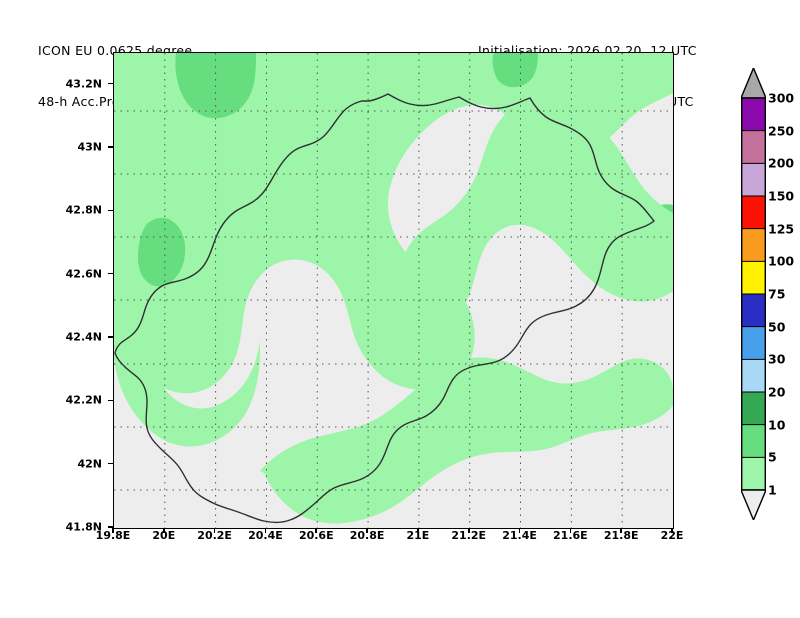  I want to click on colorbar-level-label: 150, so click(781, 196).